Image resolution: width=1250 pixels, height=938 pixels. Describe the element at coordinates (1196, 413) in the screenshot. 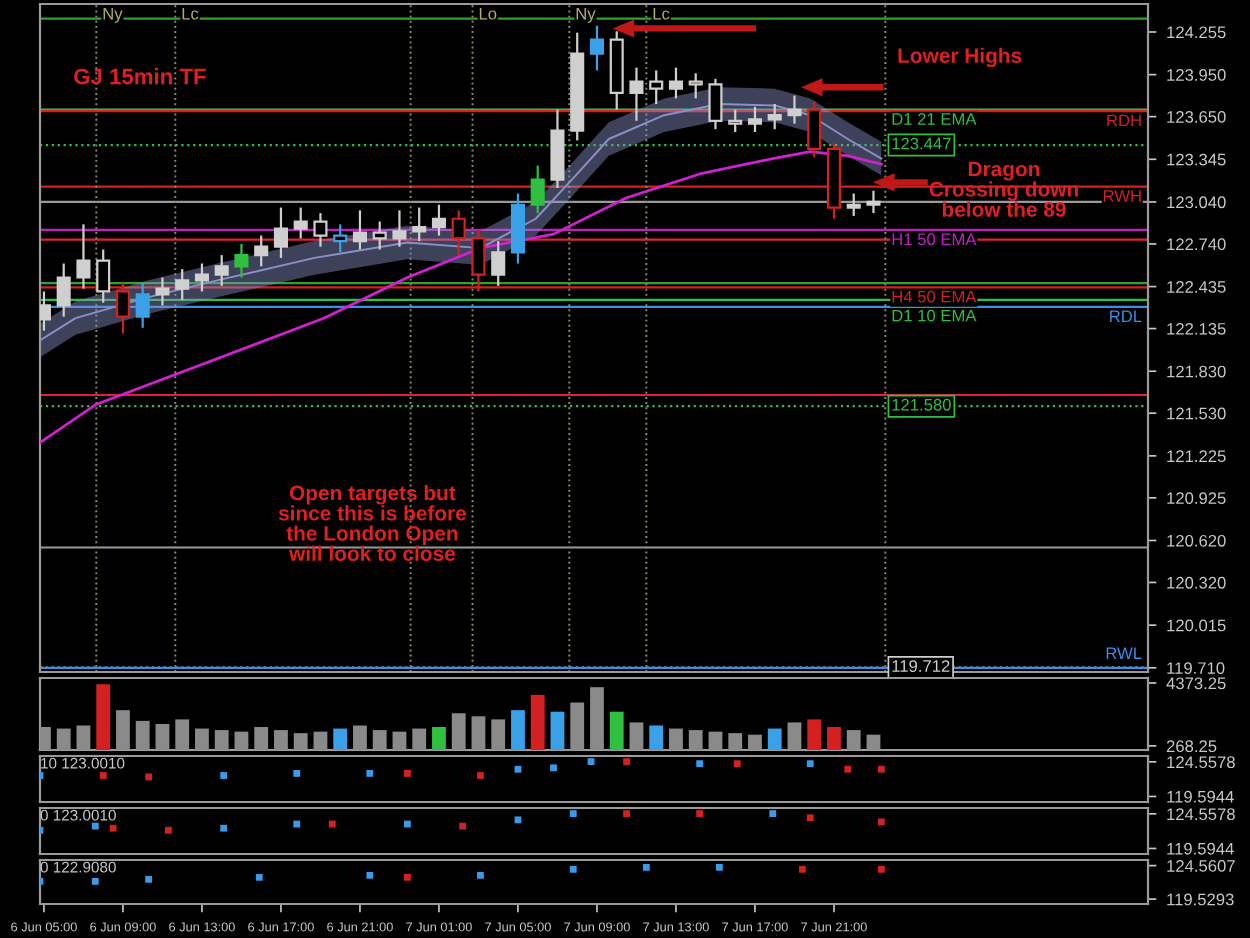

I see `y-tick-label: 121.530` at that location.